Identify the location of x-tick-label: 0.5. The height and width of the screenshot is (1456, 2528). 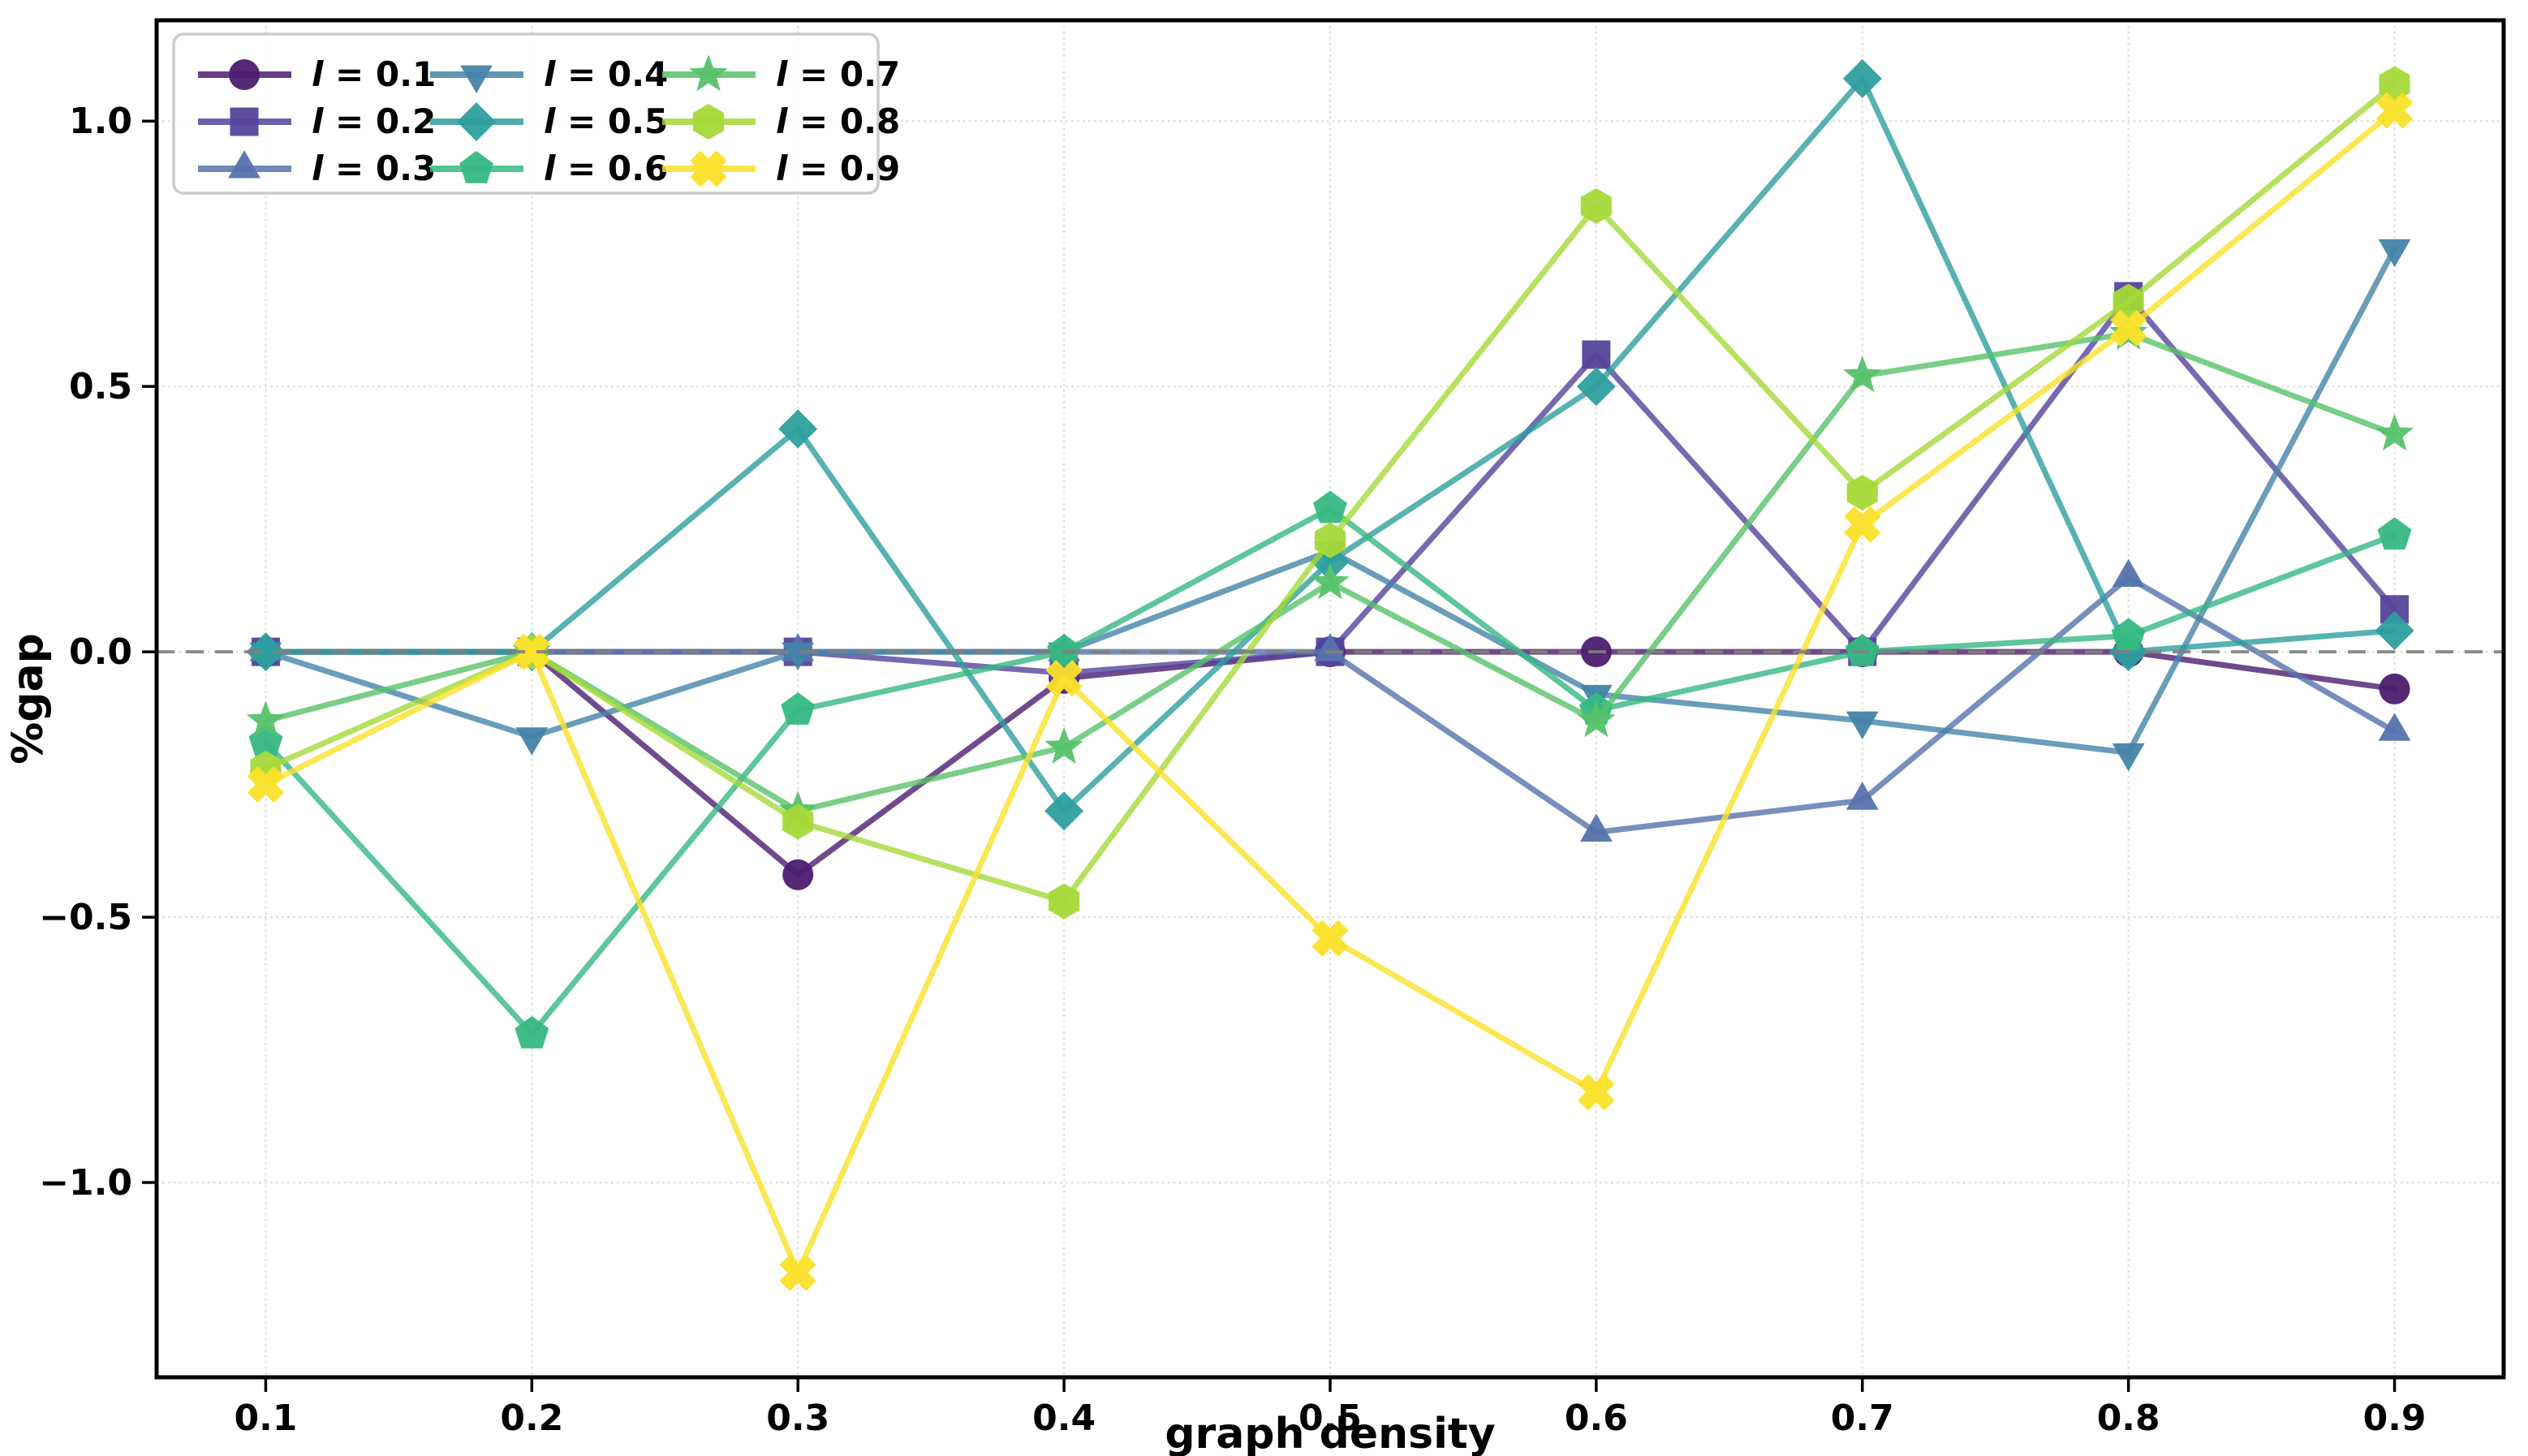
(1330, 1419).